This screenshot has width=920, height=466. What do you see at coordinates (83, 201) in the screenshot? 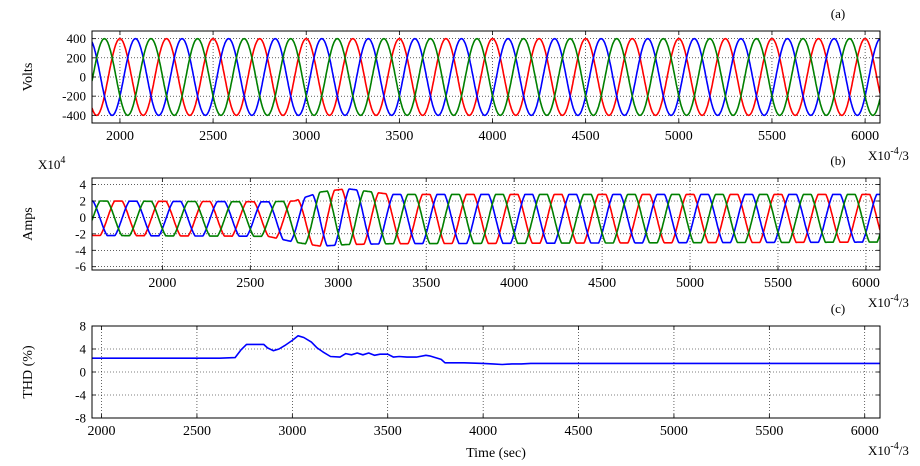
I see `y-tick-label: 2` at bounding box center [83, 201].